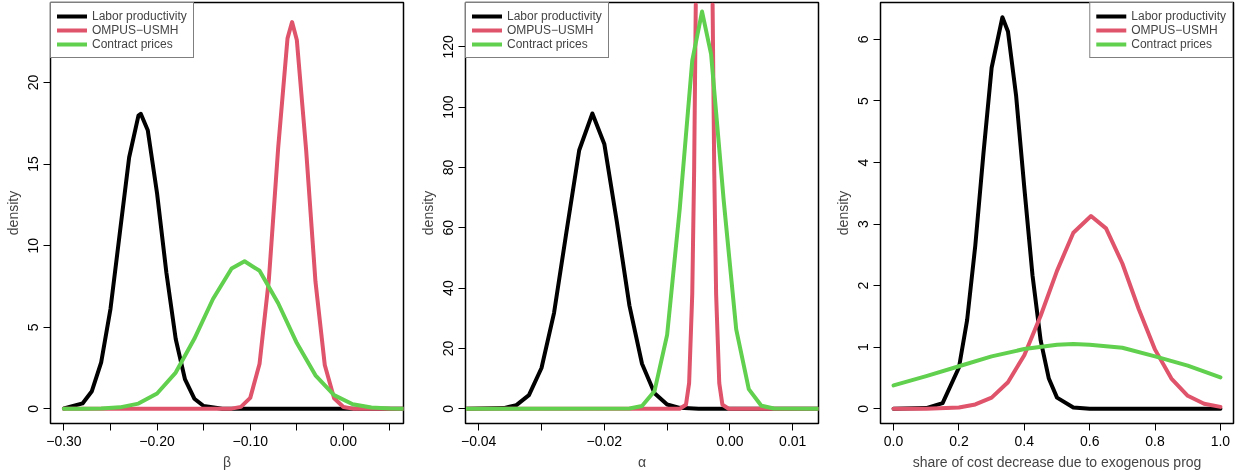 This screenshot has width=1246, height=472. Describe the element at coordinates (1057, 461) in the screenshot. I see `x-axis-title: share of cost decrease due to exogenous prog` at that location.